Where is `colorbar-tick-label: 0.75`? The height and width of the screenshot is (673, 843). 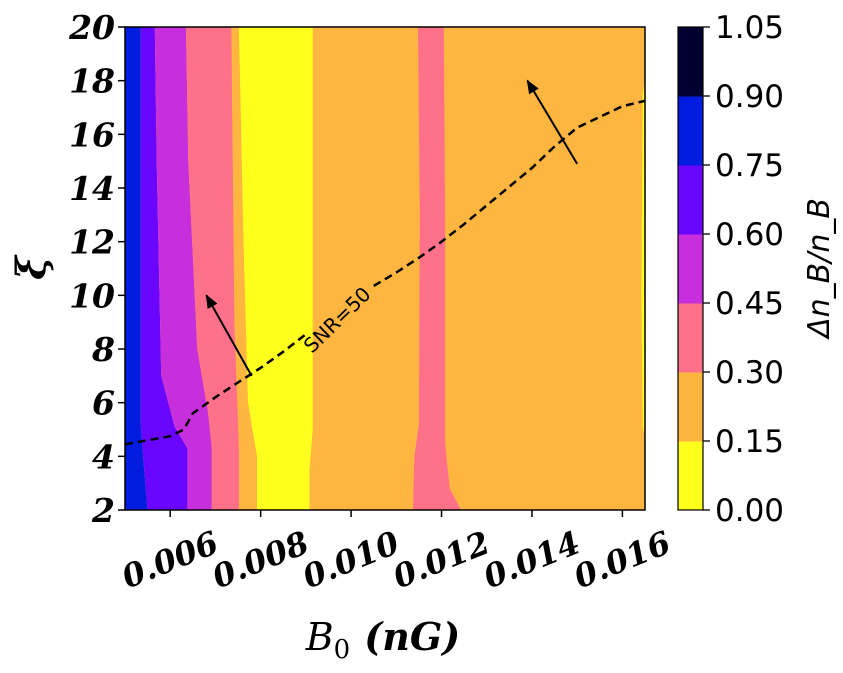
colorbar-tick-label: 0.75 is located at coordinates (749, 166).